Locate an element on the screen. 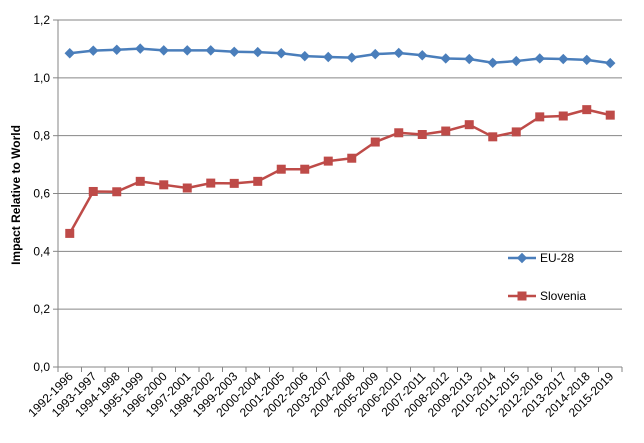 This screenshot has width=644, height=443. legend-label: EU-28 is located at coordinates (557, 258).